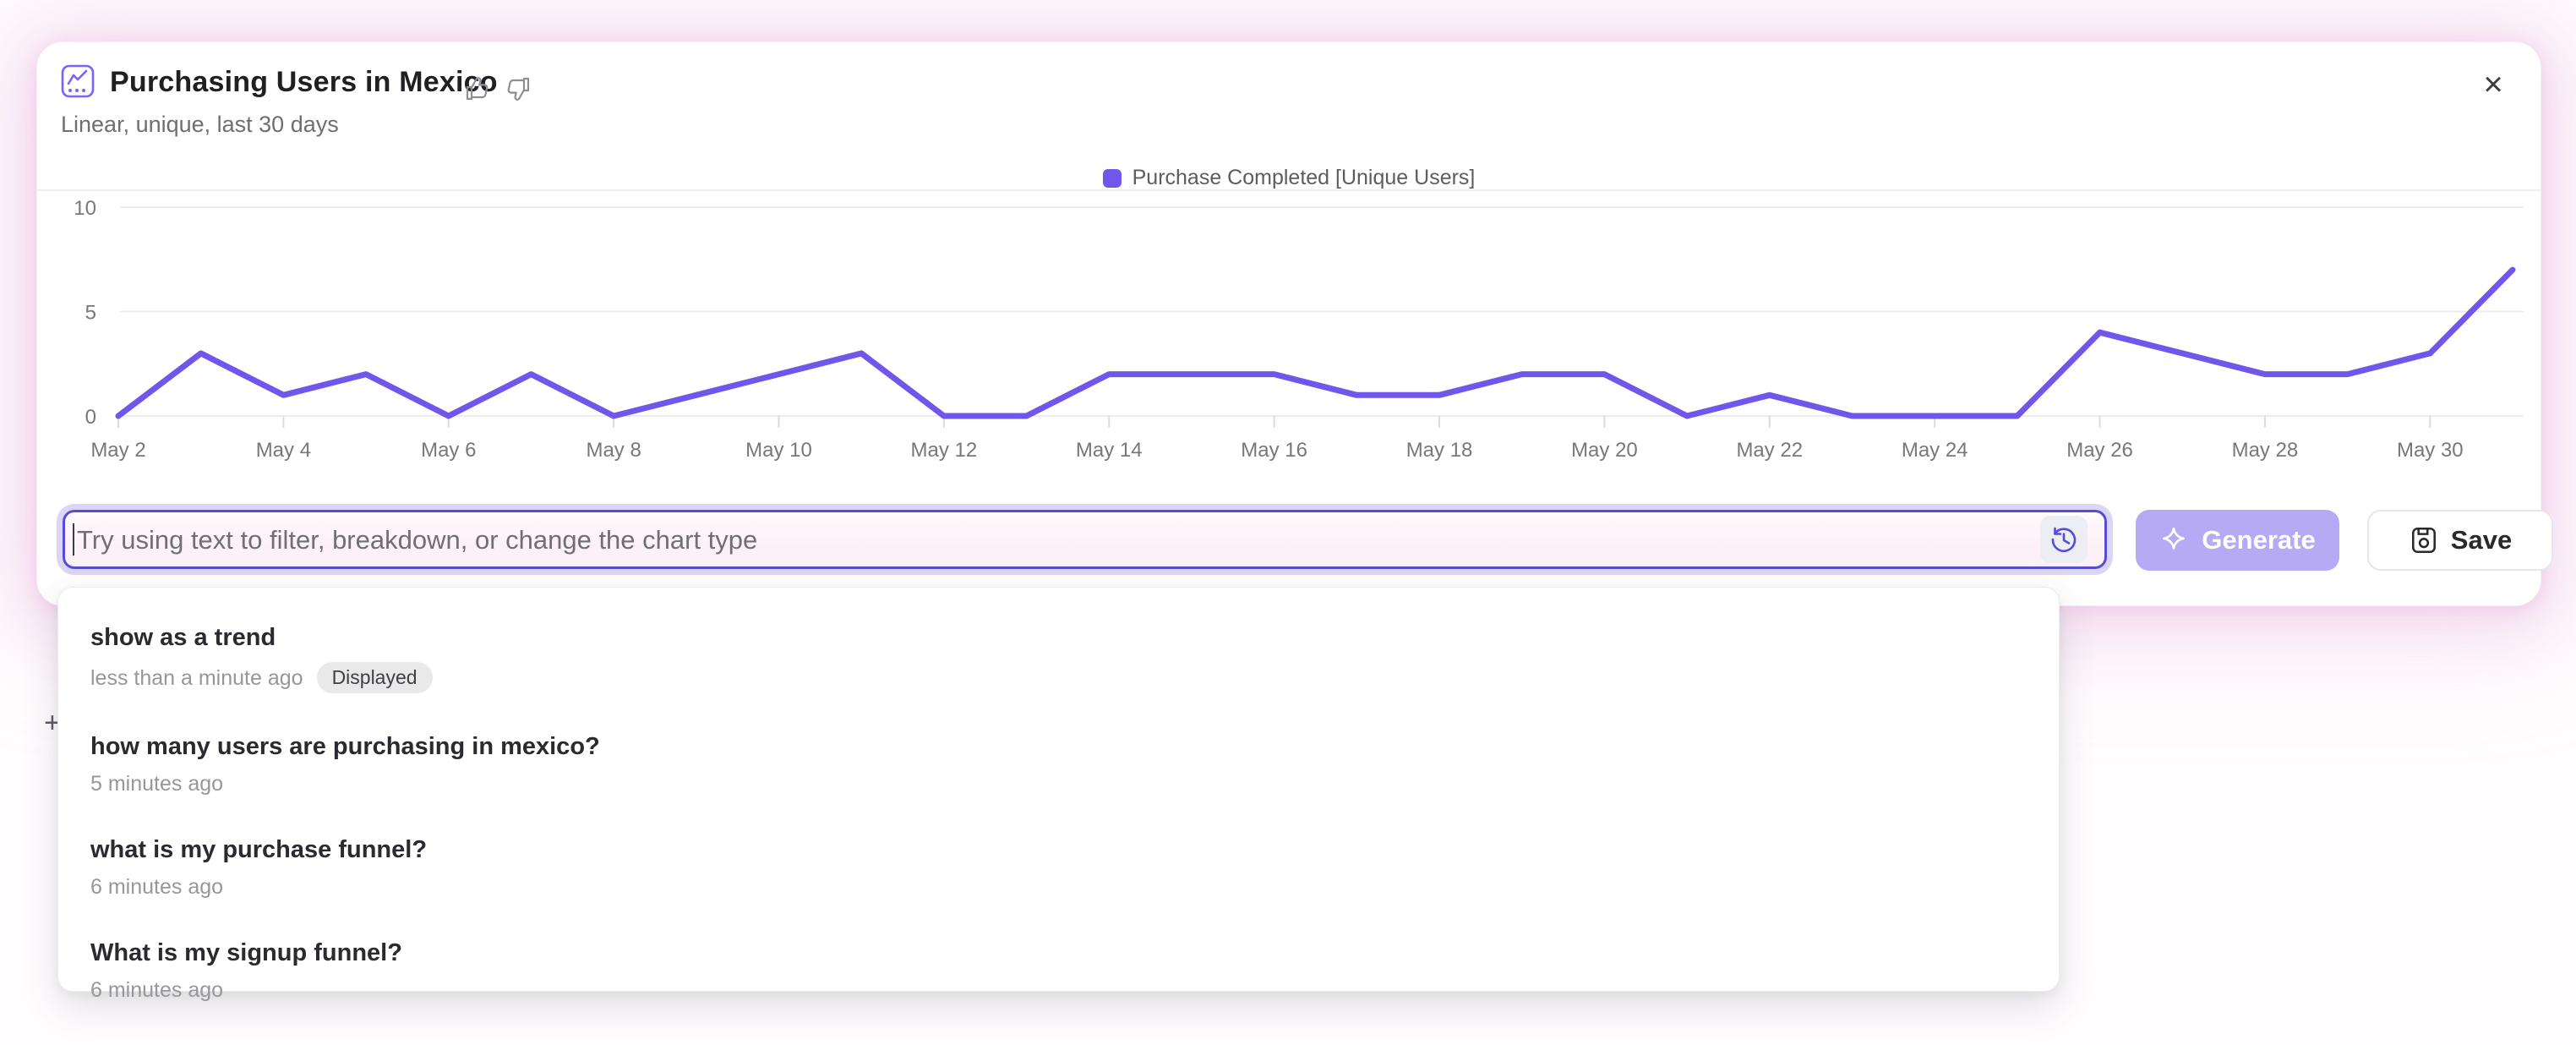 This screenshot has height=1045, width=2576. Describe the element at coordinates (85, 209) in the screenshot. I see `svg-text: 10` at that location.